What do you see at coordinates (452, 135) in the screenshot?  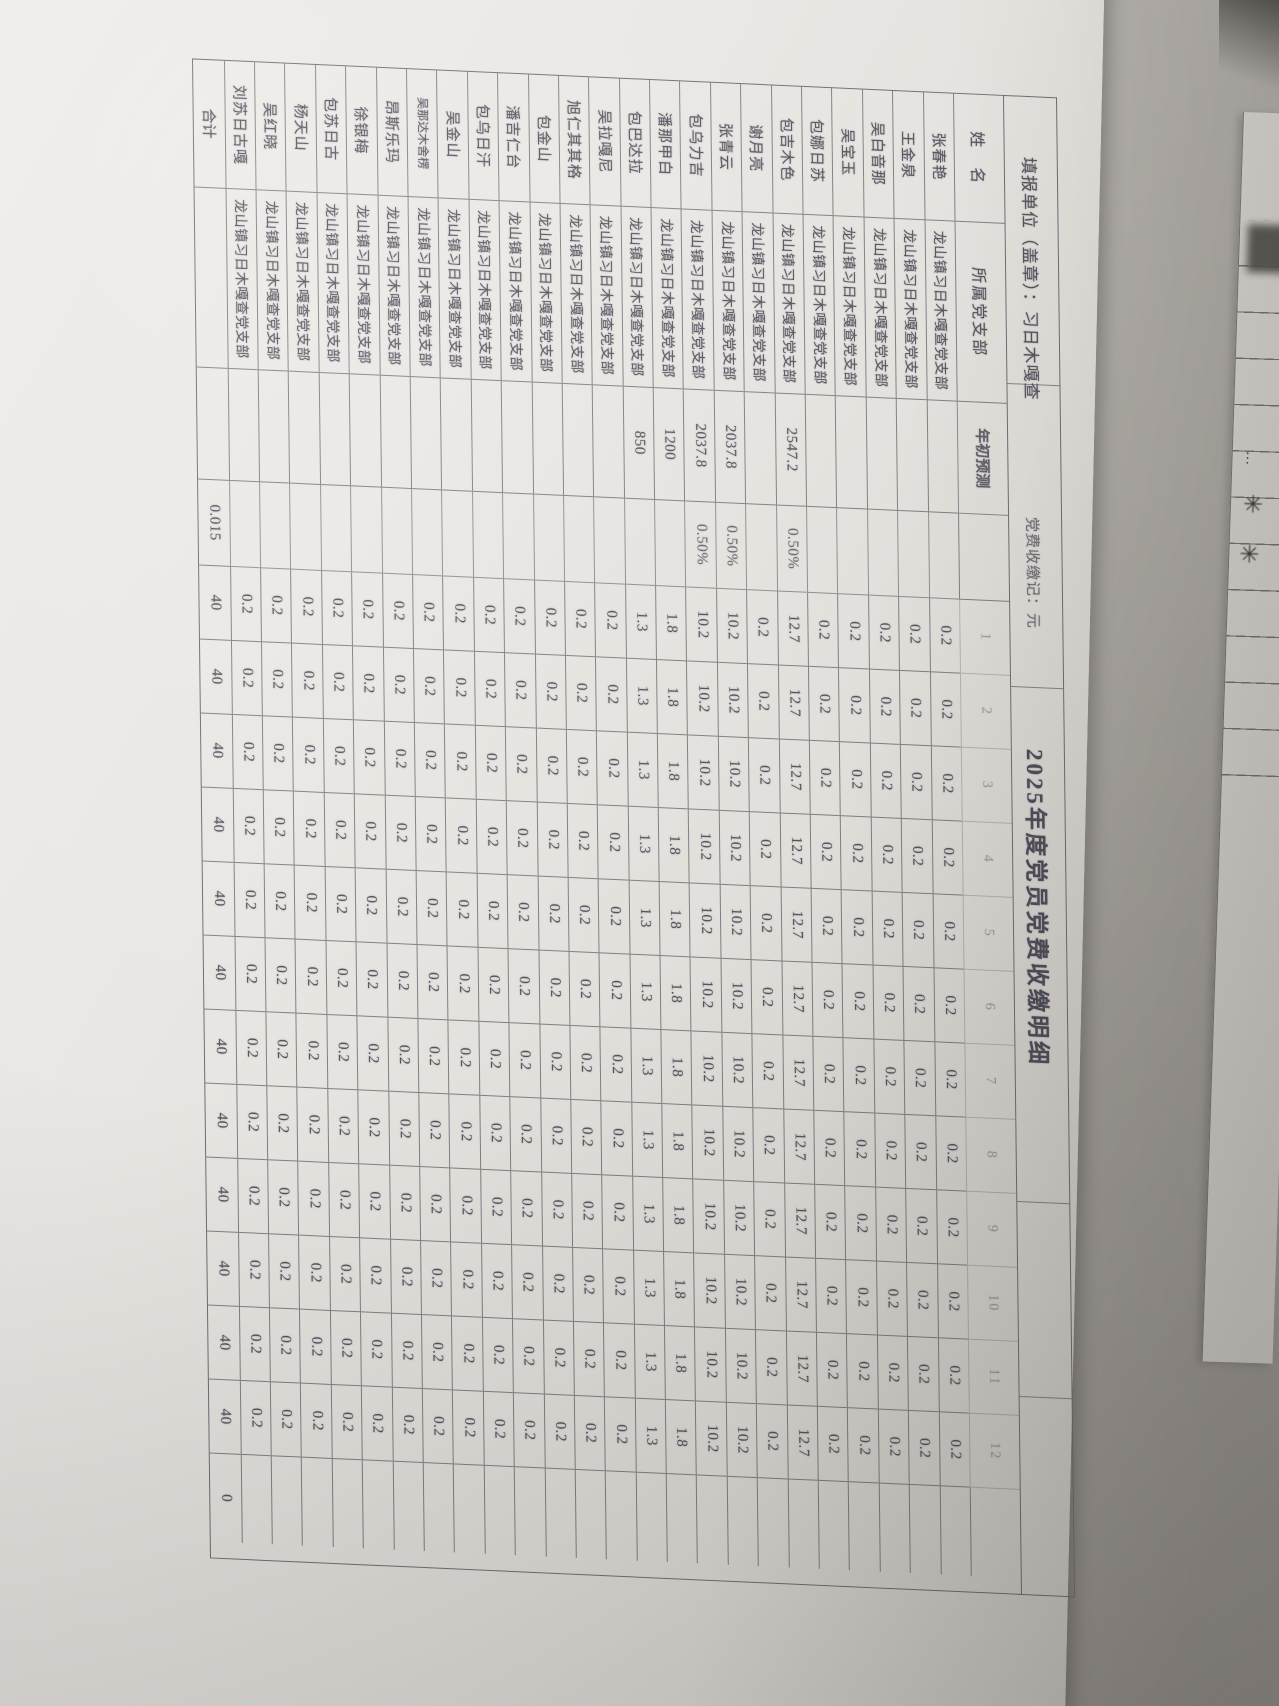 I see `name-cell: 吴金山` at bounding box center [452, 135].